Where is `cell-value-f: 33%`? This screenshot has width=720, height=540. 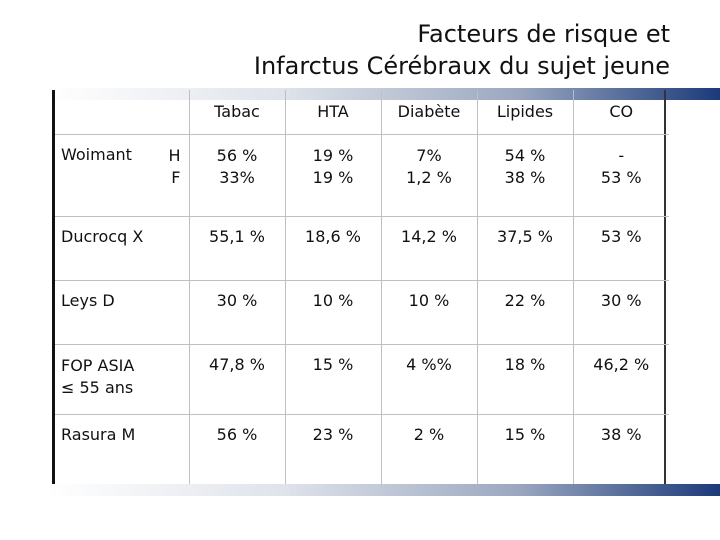 cell-value-f: 33% is located at coordinates (237, 177).